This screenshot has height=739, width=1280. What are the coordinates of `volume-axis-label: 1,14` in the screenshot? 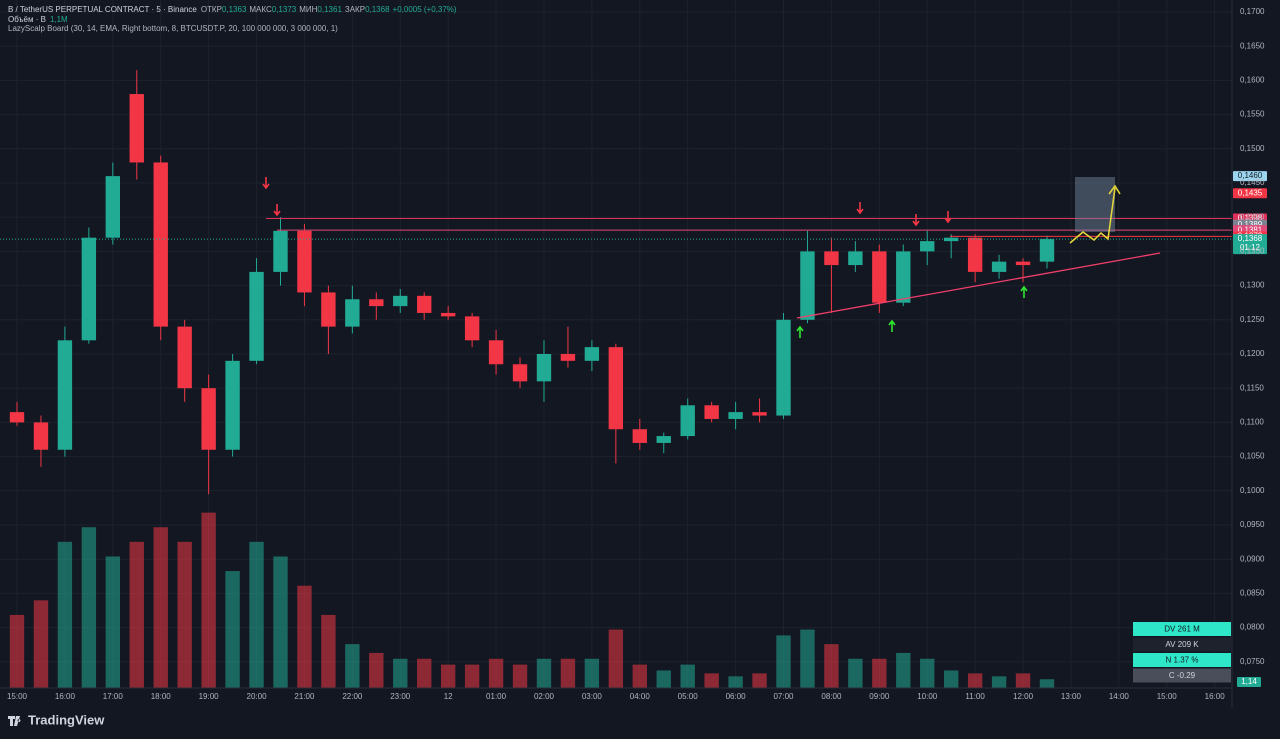 It's located at (1249, 681).